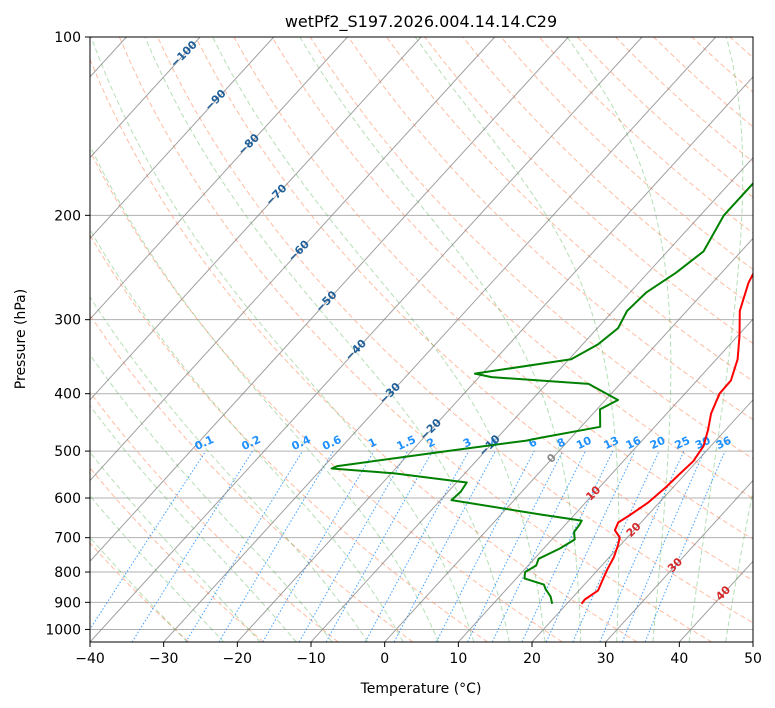  What do you see at coordinates (679, 659) in the screenshot?
I see `x-tick-label: 40` at bounding box center [679, 659].